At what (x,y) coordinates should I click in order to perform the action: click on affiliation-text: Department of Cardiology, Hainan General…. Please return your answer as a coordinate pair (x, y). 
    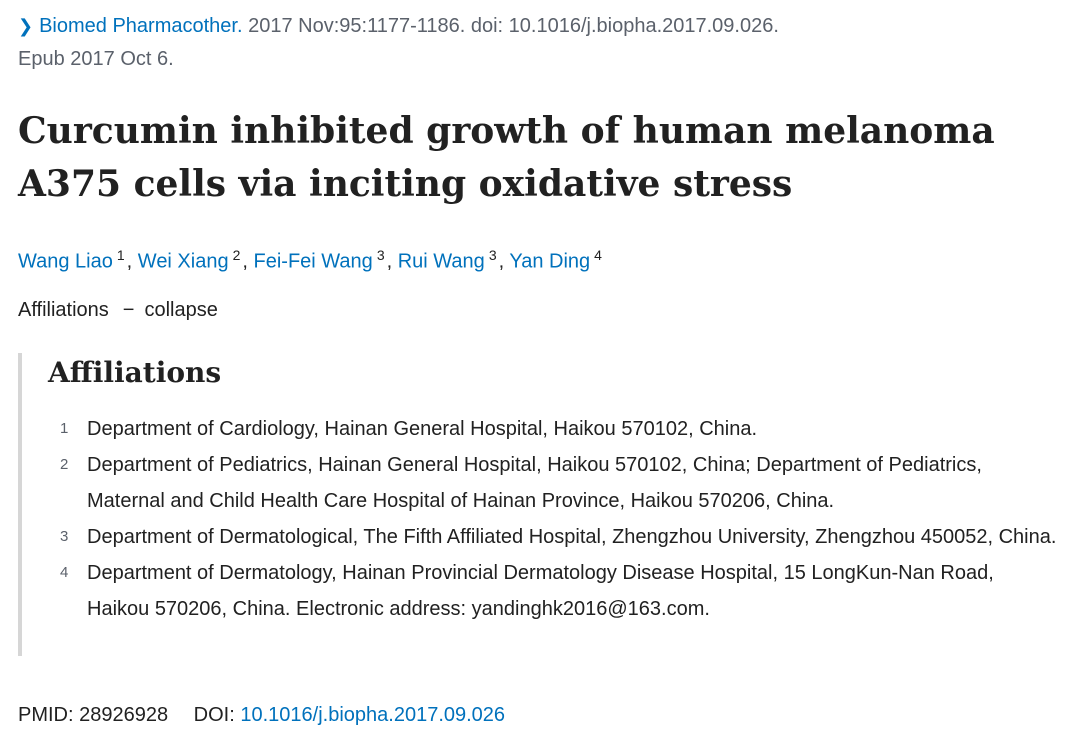
    Looking at the image, I should click on (422, 429).